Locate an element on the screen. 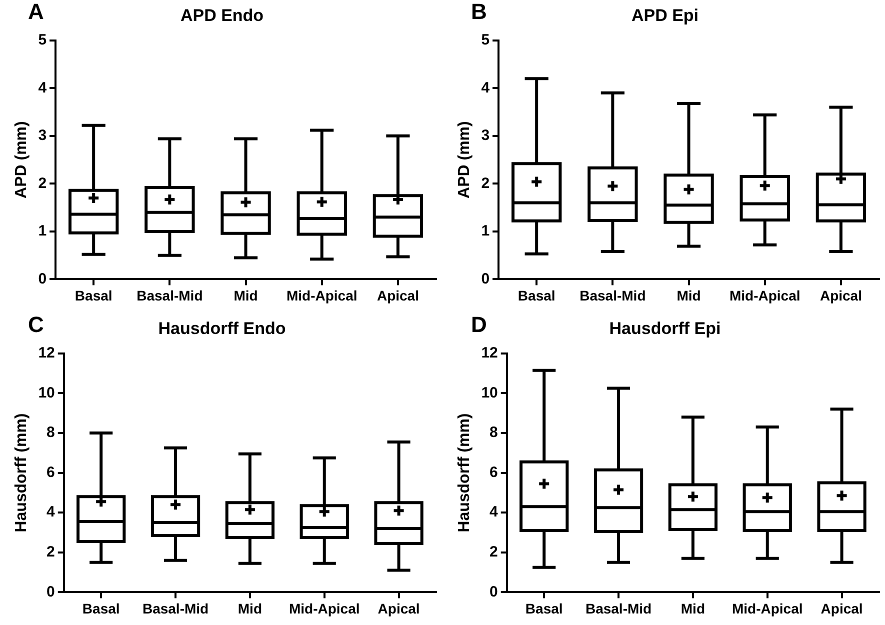 The height and width of the screenshot is (625, 885). text: A is located at coordinates (36, 12).